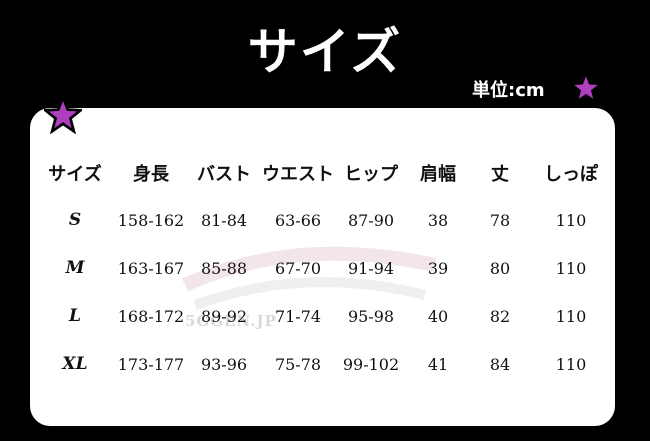  I want to click on column-header: ヒップ, so click(371, 174).